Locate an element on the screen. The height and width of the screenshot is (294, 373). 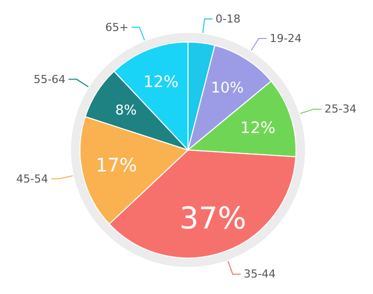
slice-label: 55-64 is located at coordinates (50, 79).